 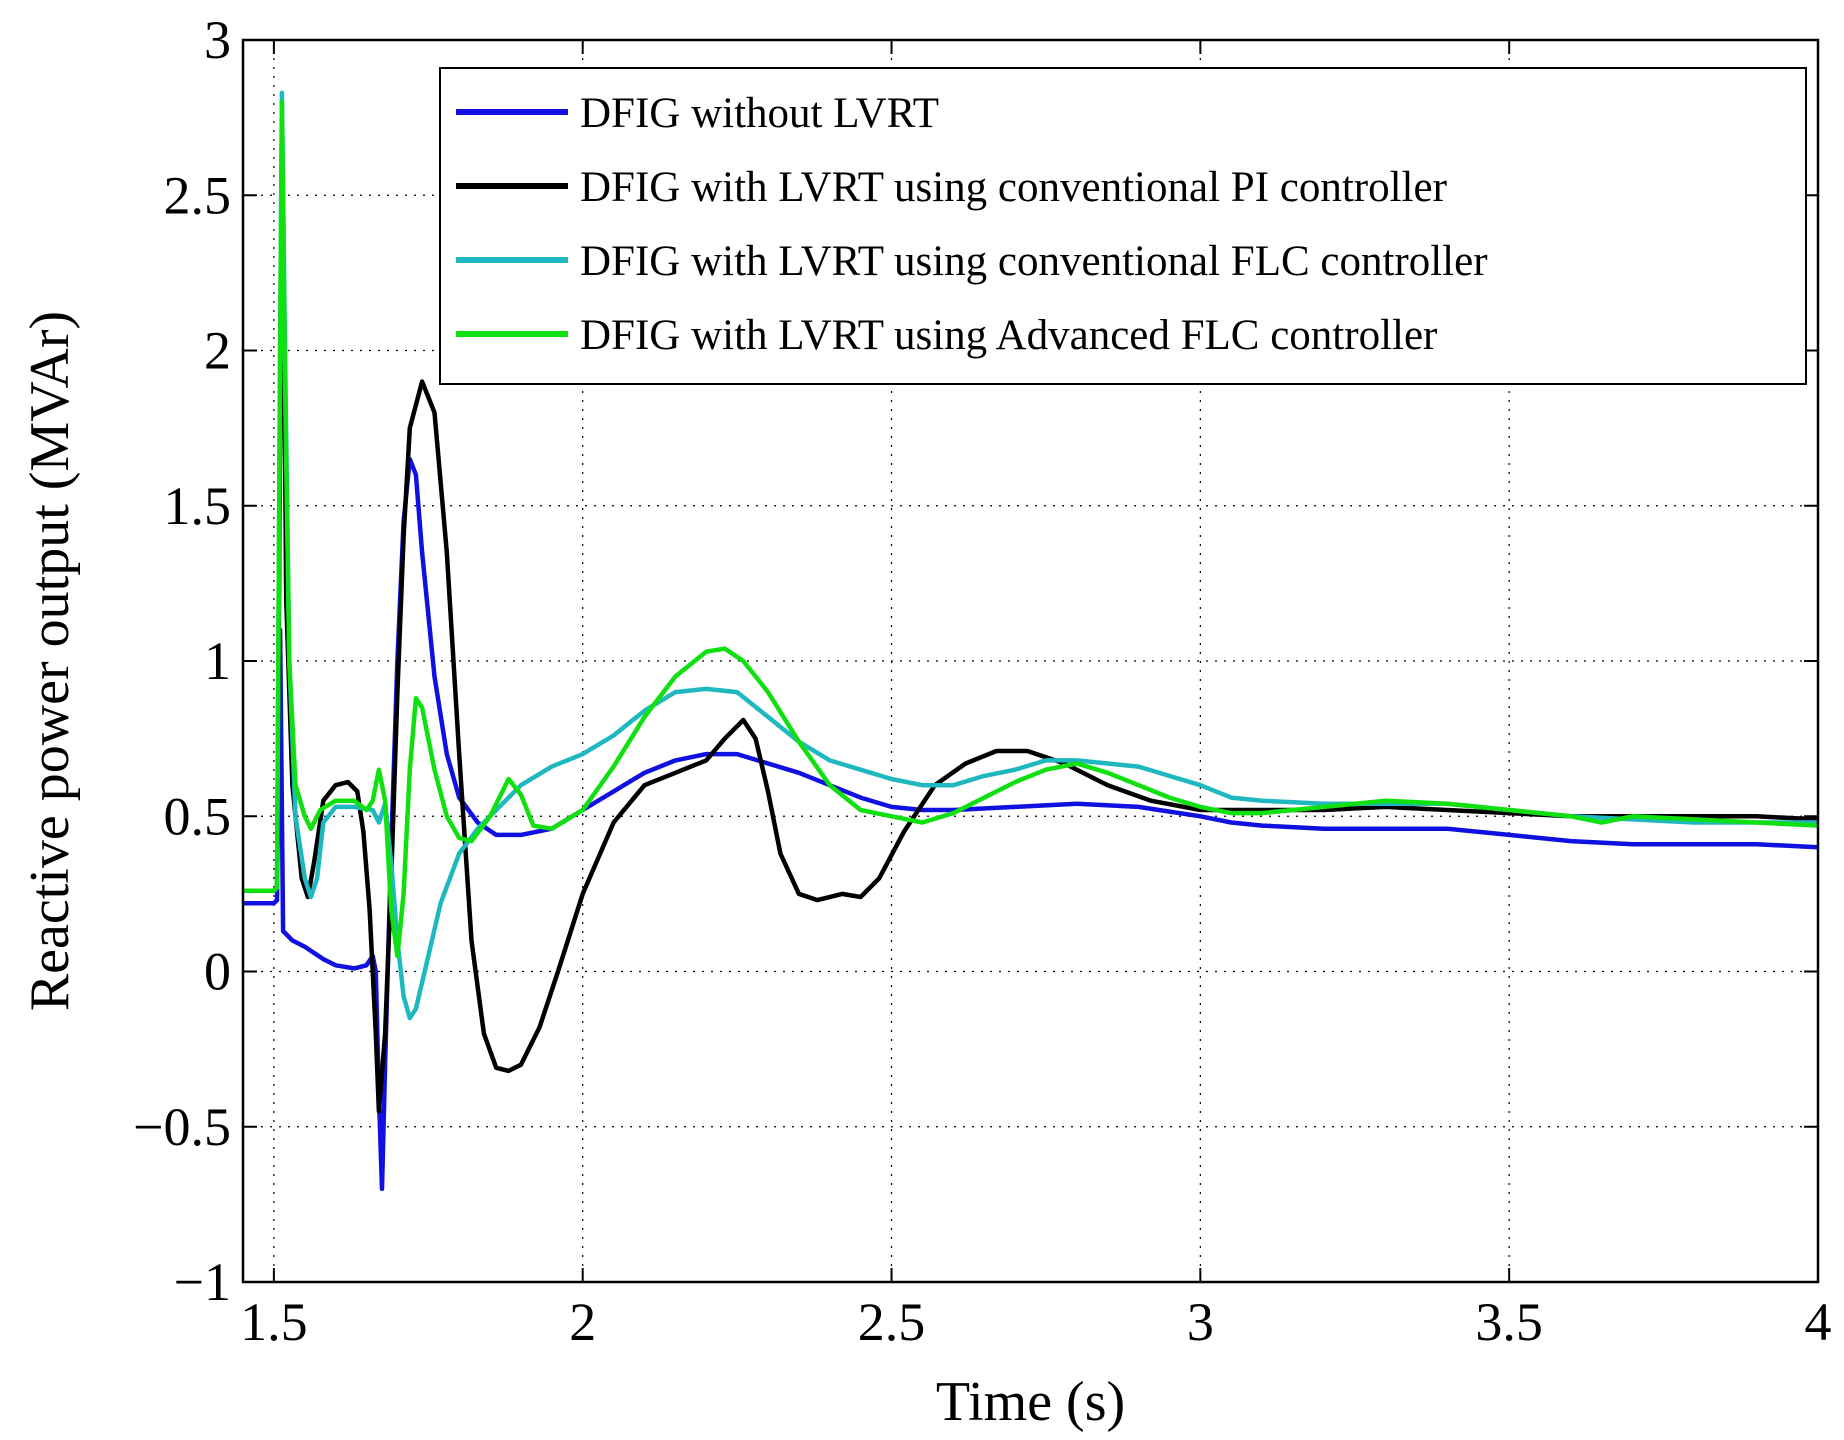 I want to click on legend-entry: DFIG without LVRT, so click(x=697, y=113).